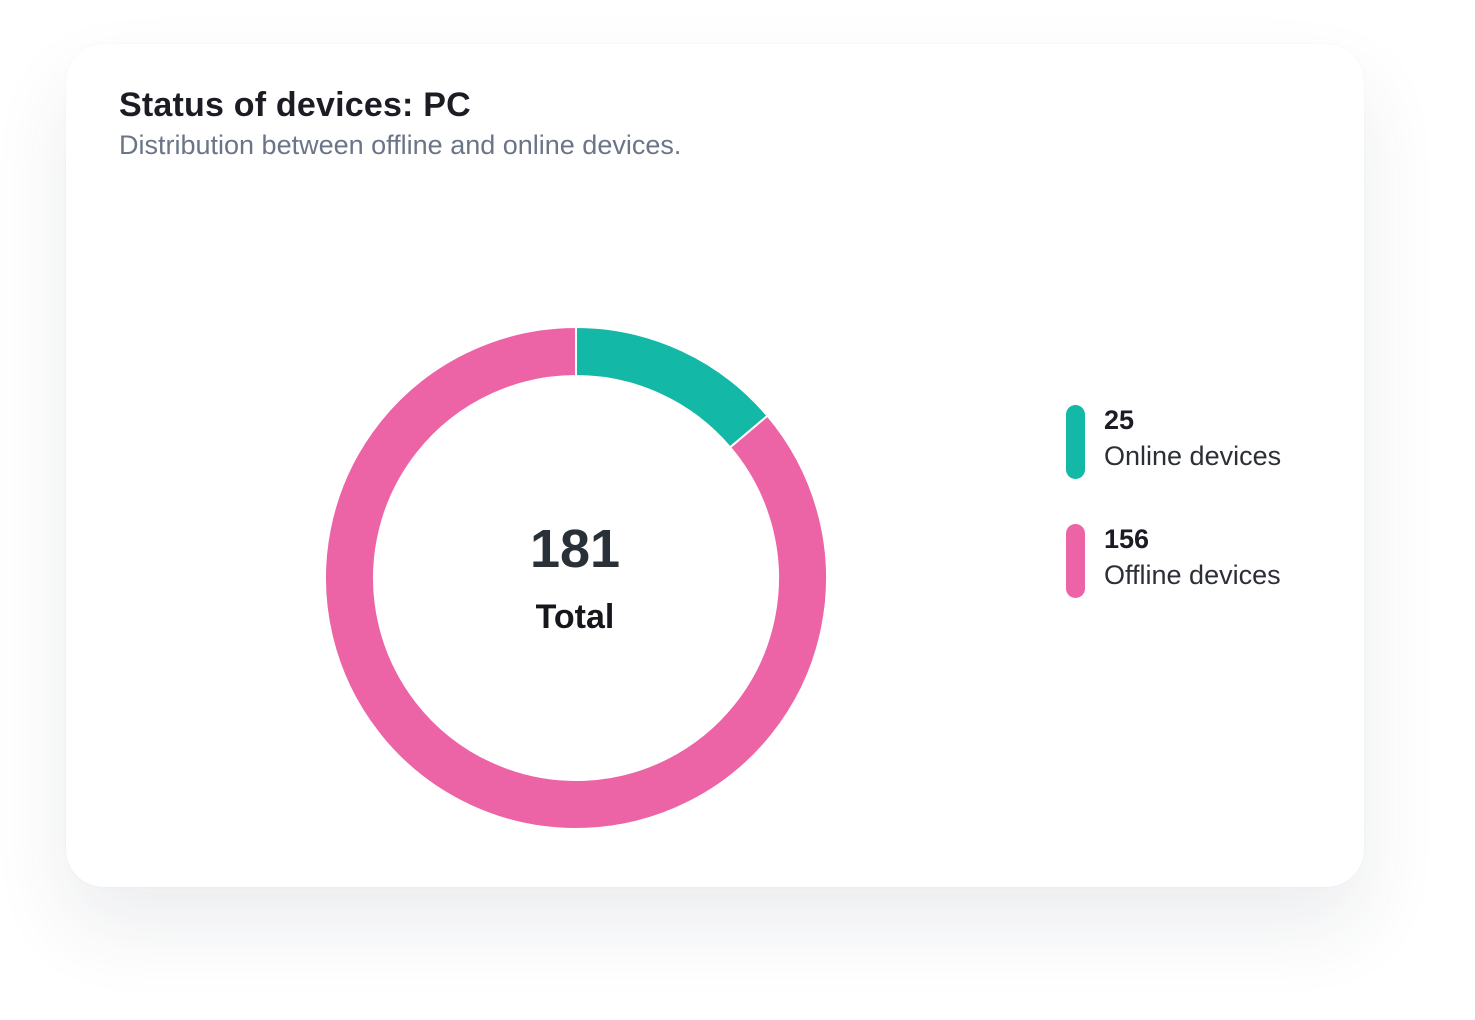 This screenshot has width=1475, height=1020. What do you see at coordinates (575, 617) in the screenshot?
I see `donut-total-label: Total` at bounding box center [575, 617].